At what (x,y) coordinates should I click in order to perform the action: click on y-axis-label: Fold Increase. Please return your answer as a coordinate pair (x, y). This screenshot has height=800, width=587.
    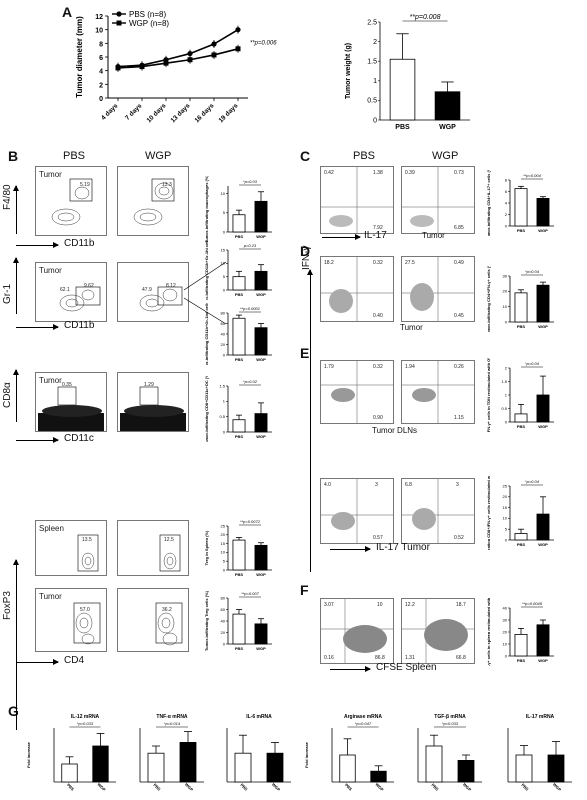
    Looking at the image, I should click on (28, 754).